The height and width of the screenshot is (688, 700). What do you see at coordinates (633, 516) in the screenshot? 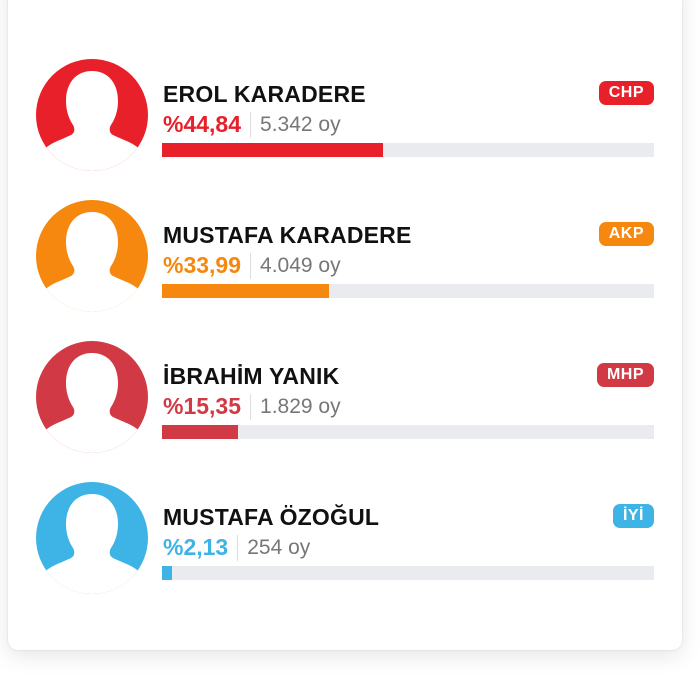
I see `party-badge: İYİ` at bounding box center [633, 516].